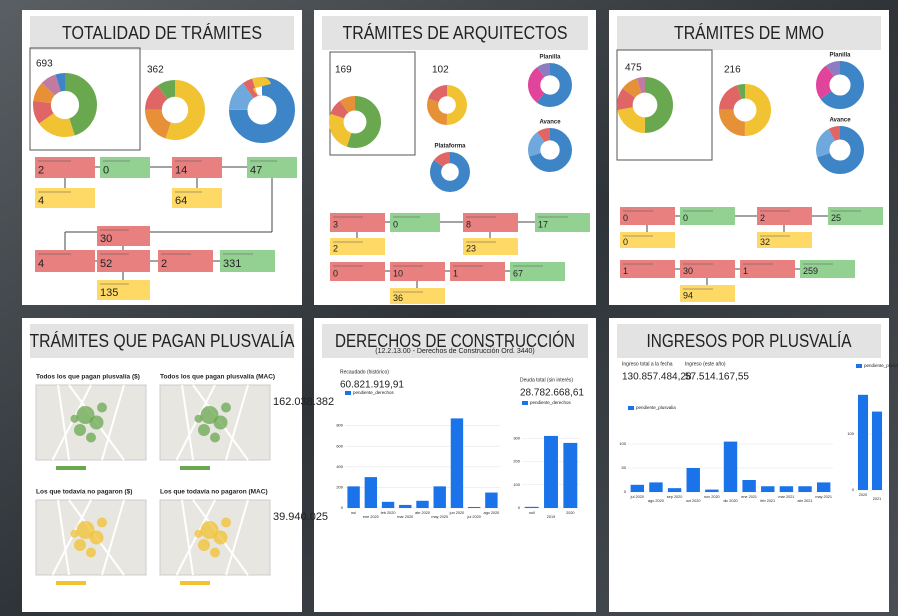 The image size is (898, 616). What do you see at coordinates (88, 377) in the screenshot?
I see `map-title: Todos los que pagan plusvalía ($)` at bounding box center [88, 377].